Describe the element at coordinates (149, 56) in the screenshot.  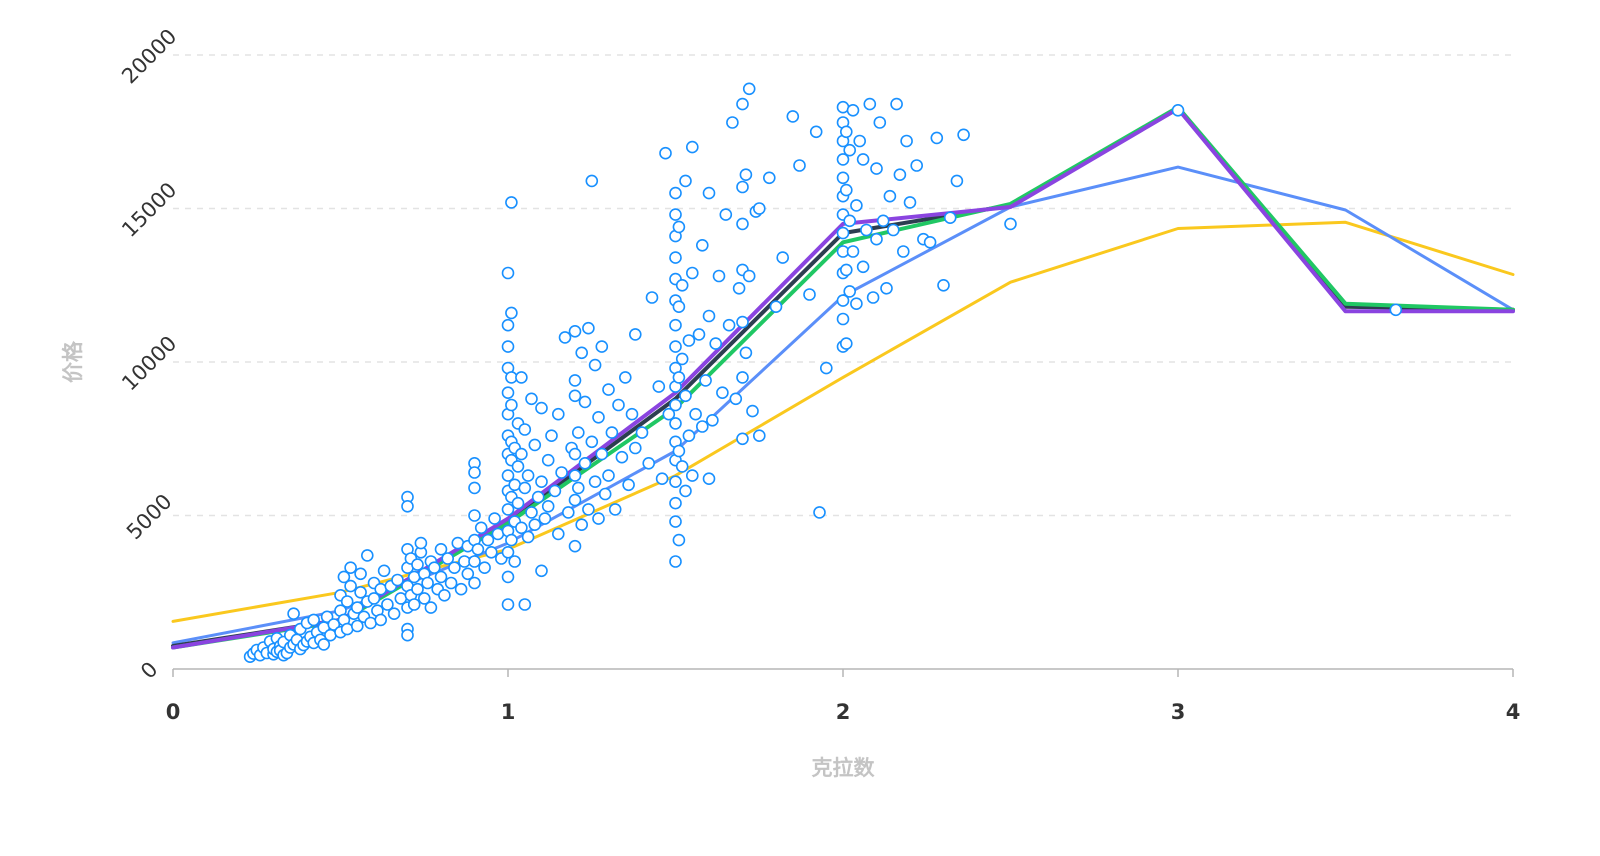
I see `y-tick-label: 20000` at that location.